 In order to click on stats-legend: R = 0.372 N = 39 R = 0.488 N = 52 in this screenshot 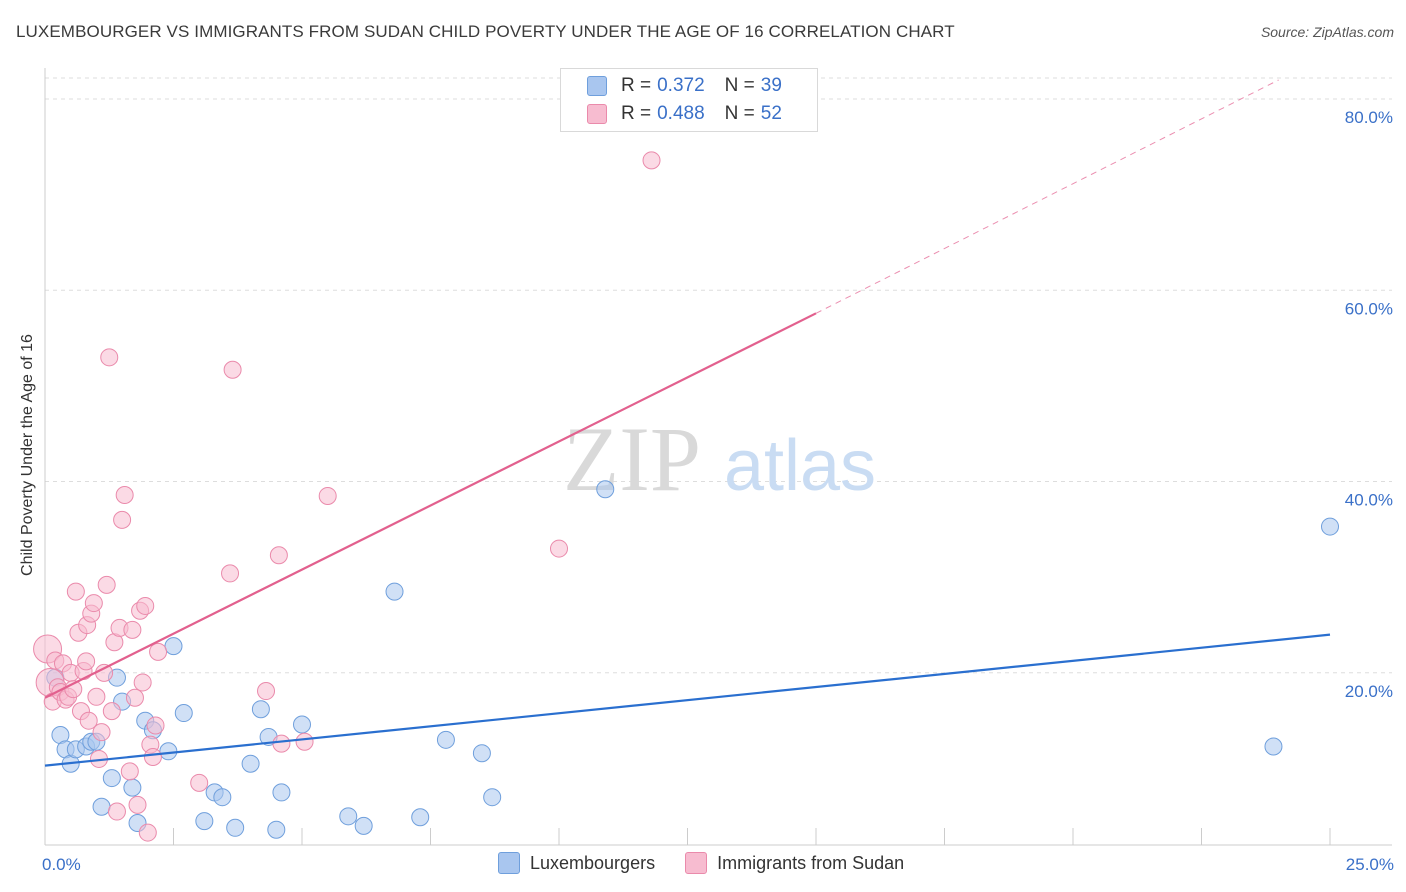, I will do `click(689, 100)`.